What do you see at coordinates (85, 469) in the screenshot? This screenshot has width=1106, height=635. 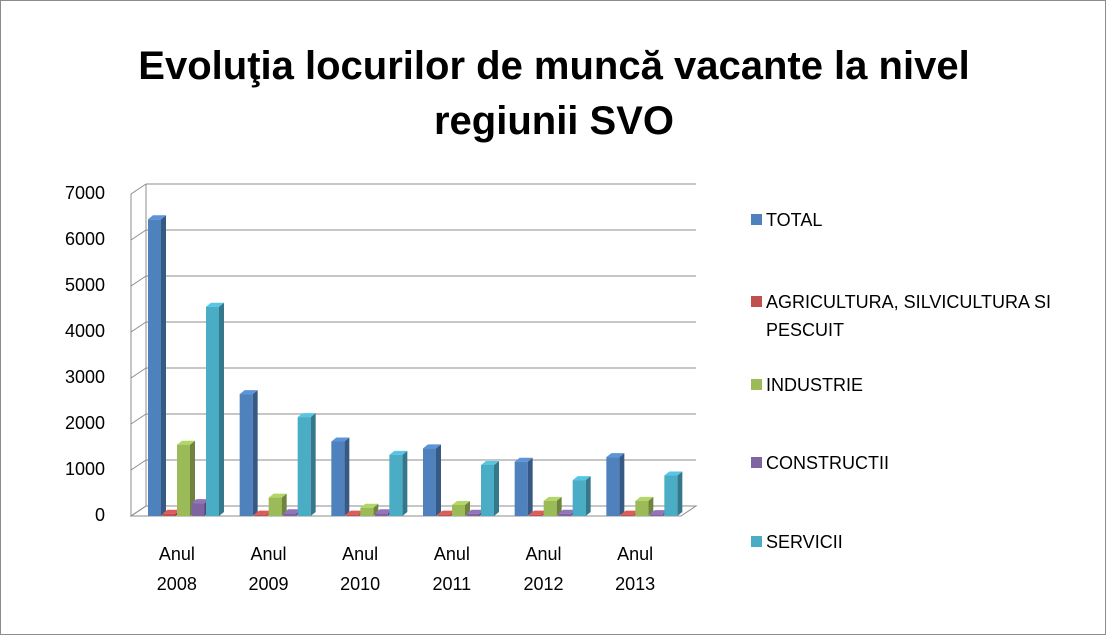 I see `y-tick-label: 1000` at bounding box center [85, 469].